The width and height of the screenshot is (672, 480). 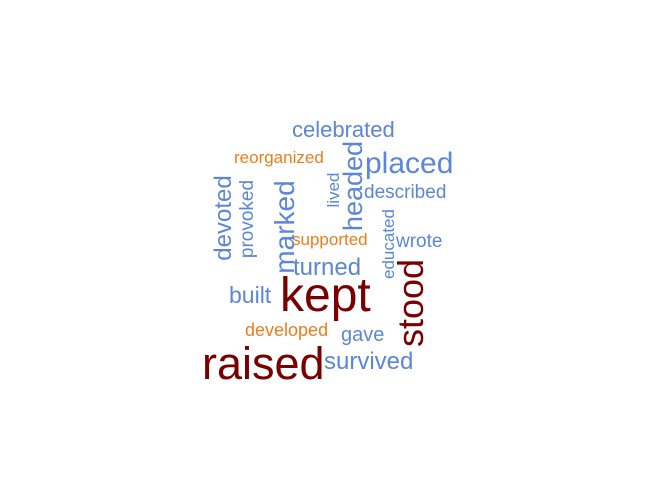 I want to click on word-survived: survived, so click(x=369, y=361).